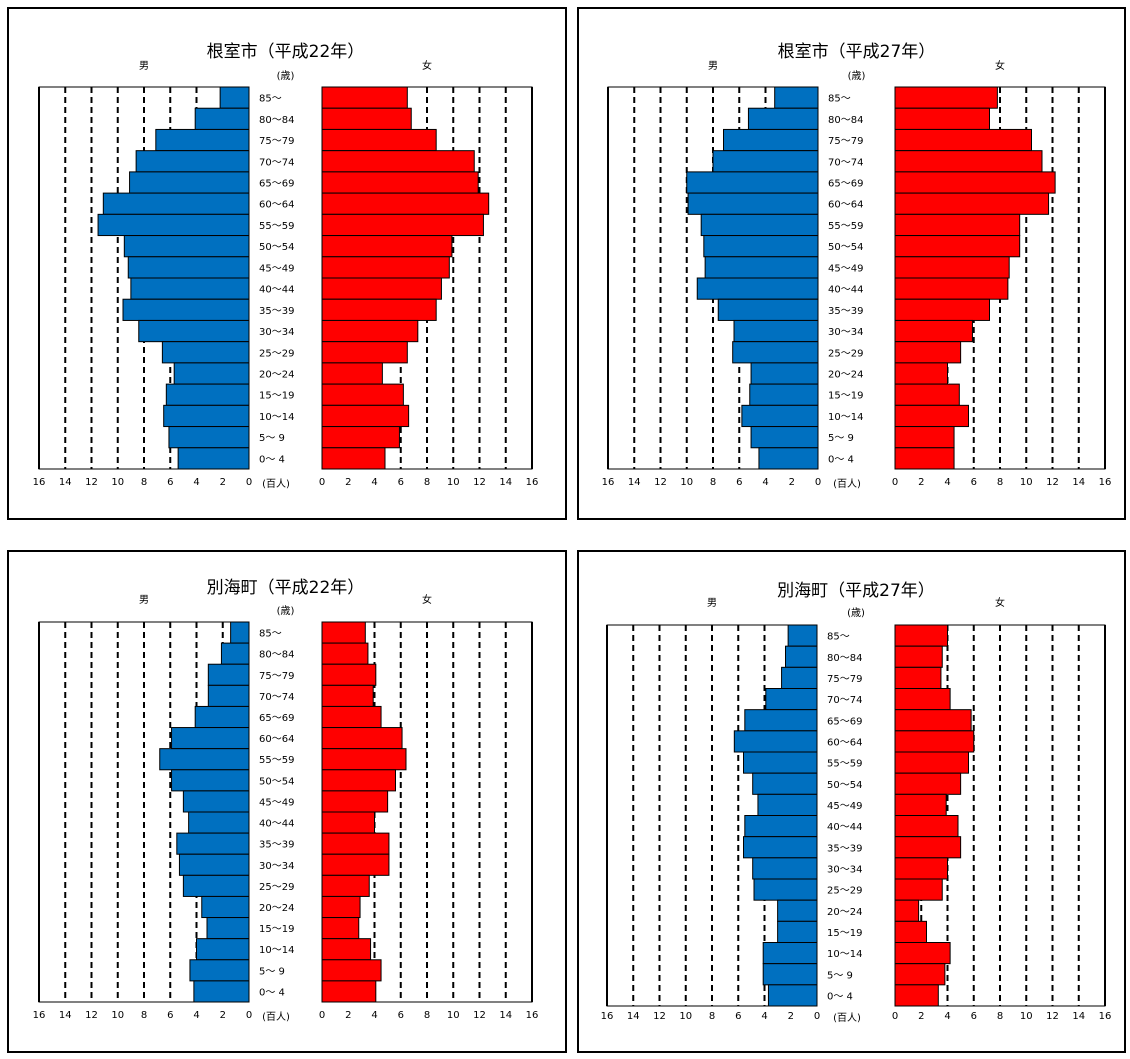 The width and height of the screenshot is (1130, 1059). What do you see at coordinates (844, 954) in the screenshot?
I see `age-category-label: 10～14` at bounding box center [844, 954].